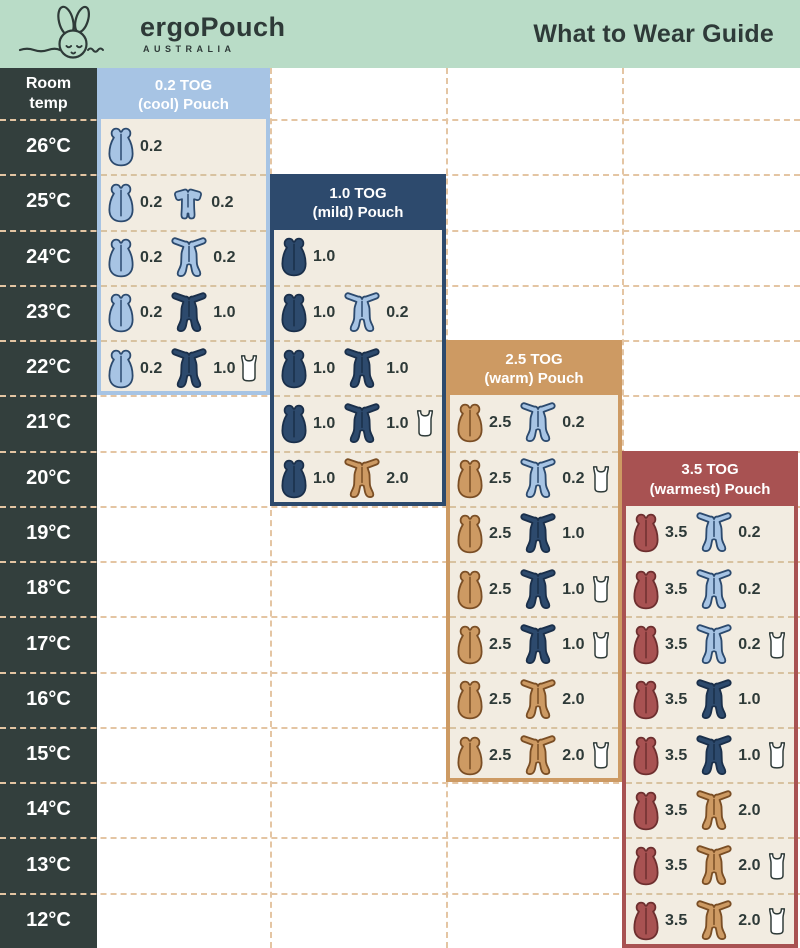  I want to click on panel-title-line2: (mild) Pouch, so click(358, 213).